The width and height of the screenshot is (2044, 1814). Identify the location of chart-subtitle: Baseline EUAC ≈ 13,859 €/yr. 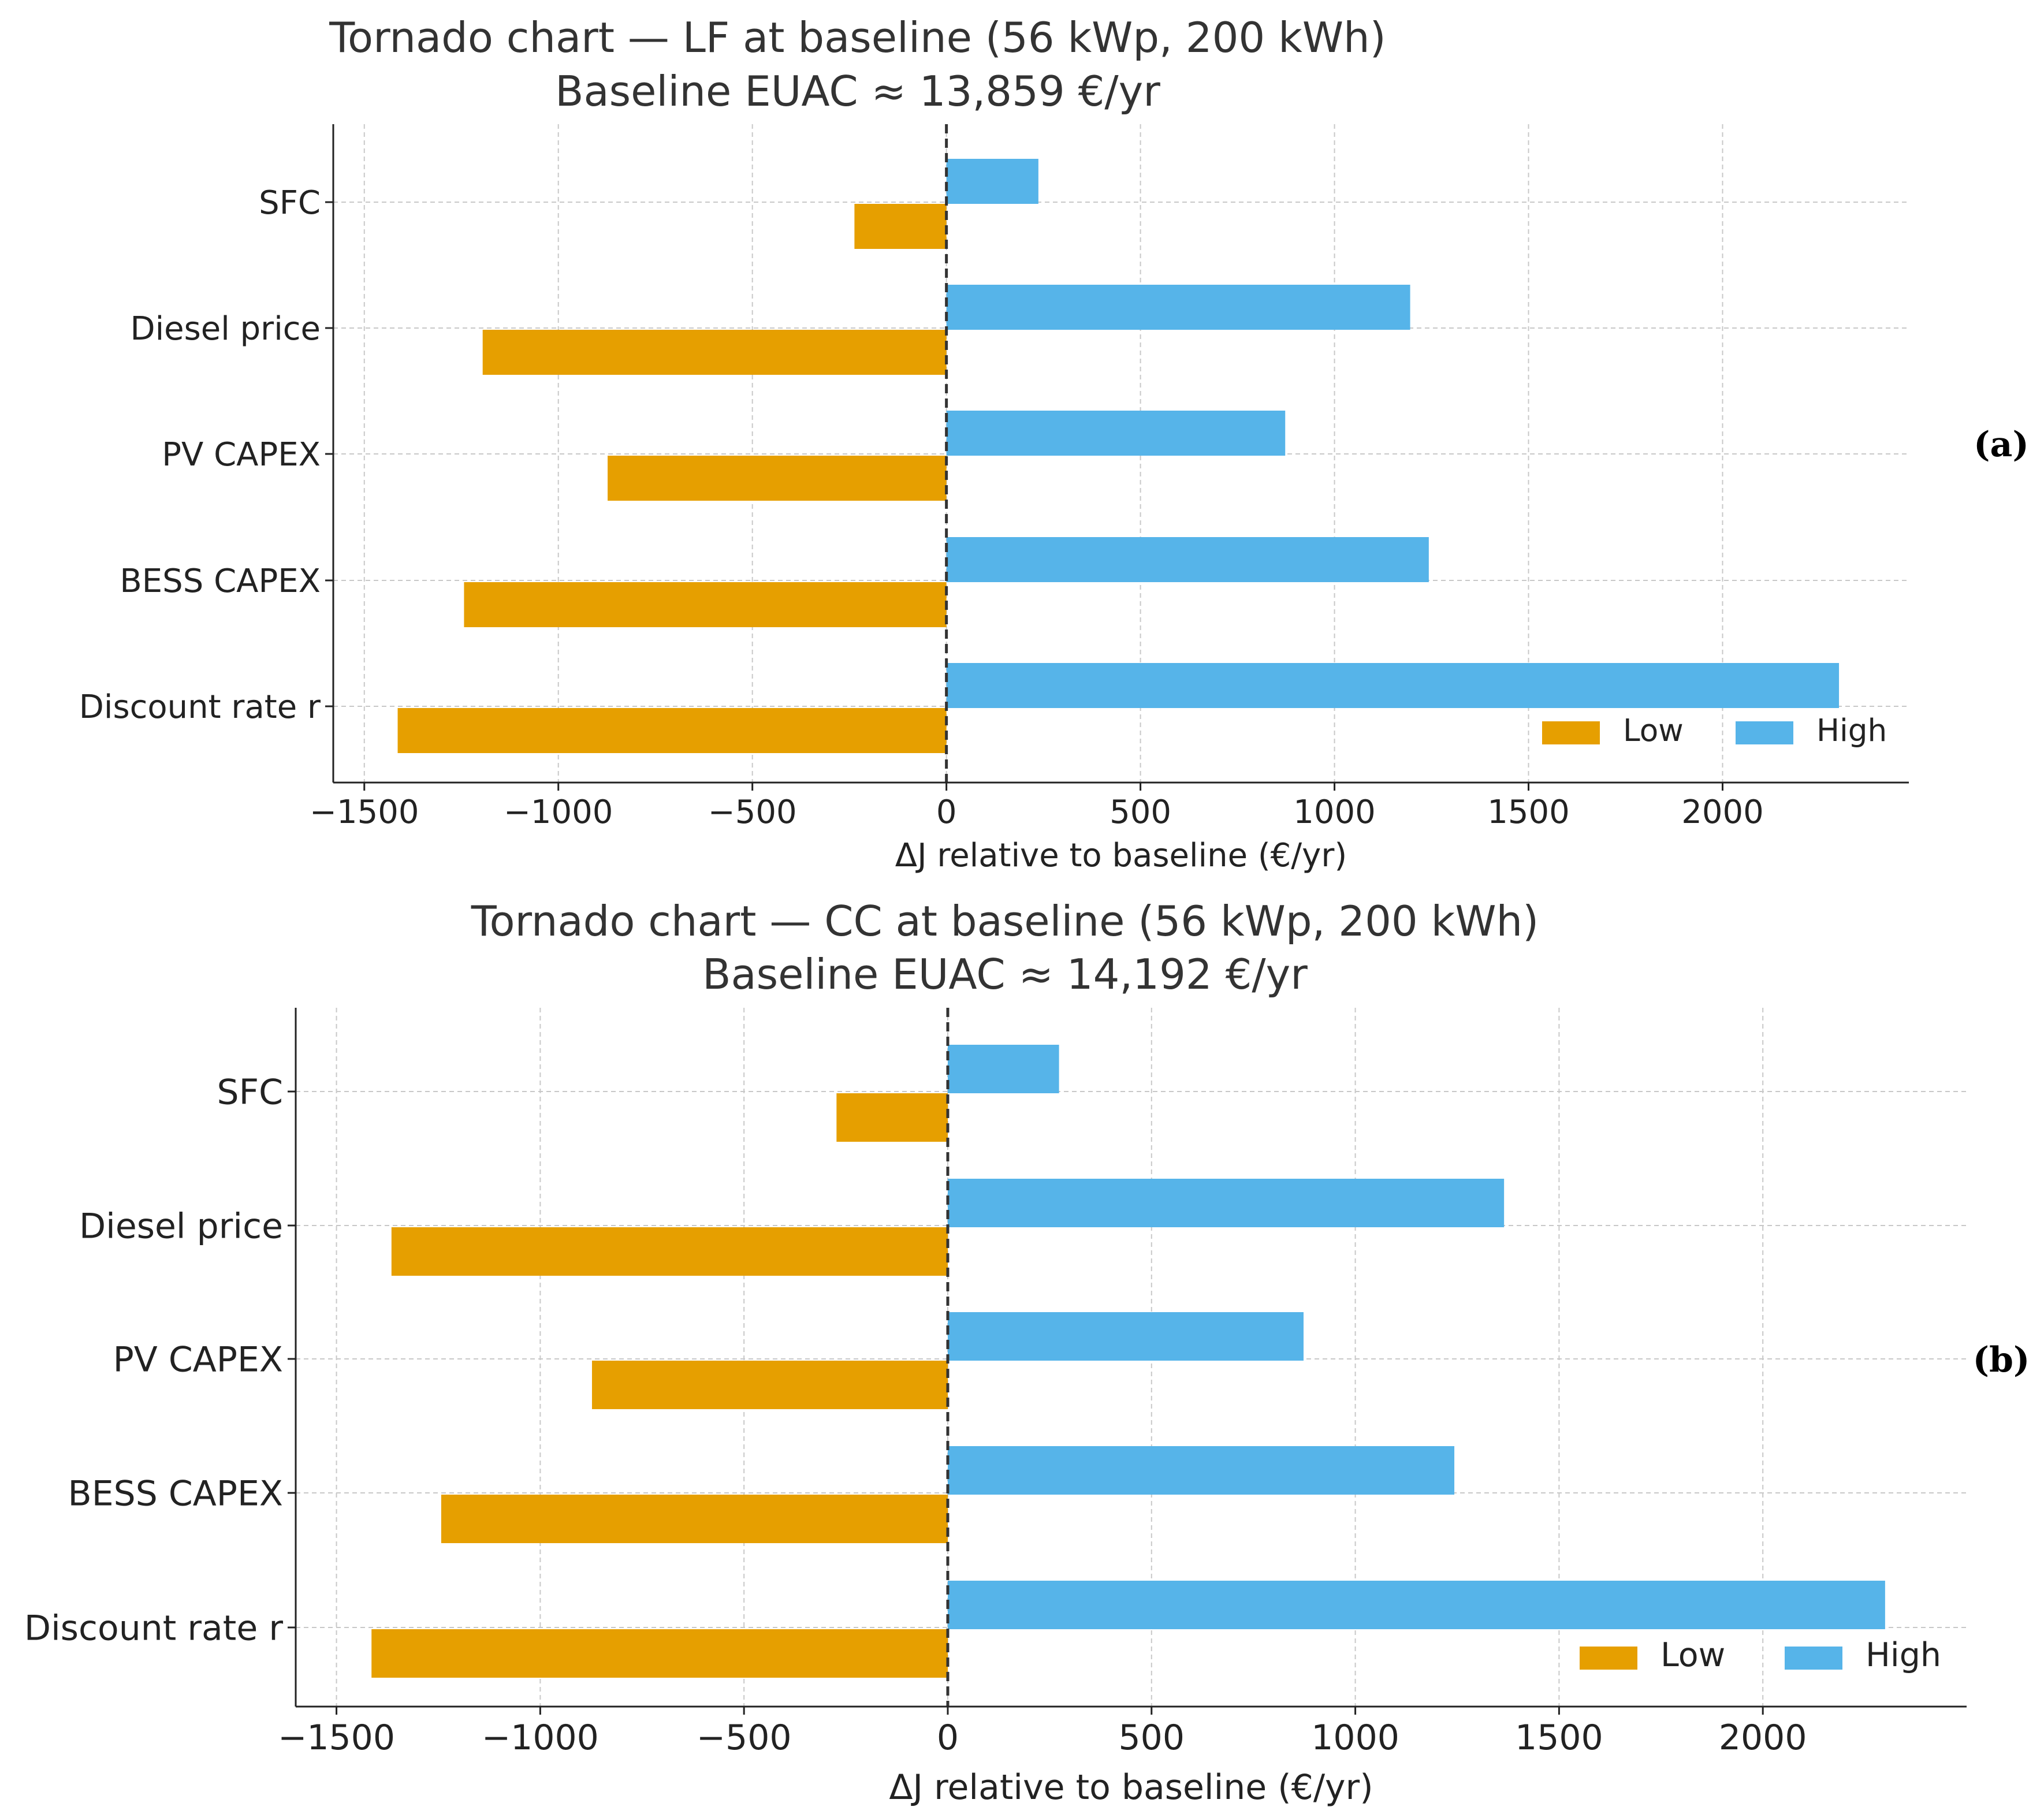
(858, 92).